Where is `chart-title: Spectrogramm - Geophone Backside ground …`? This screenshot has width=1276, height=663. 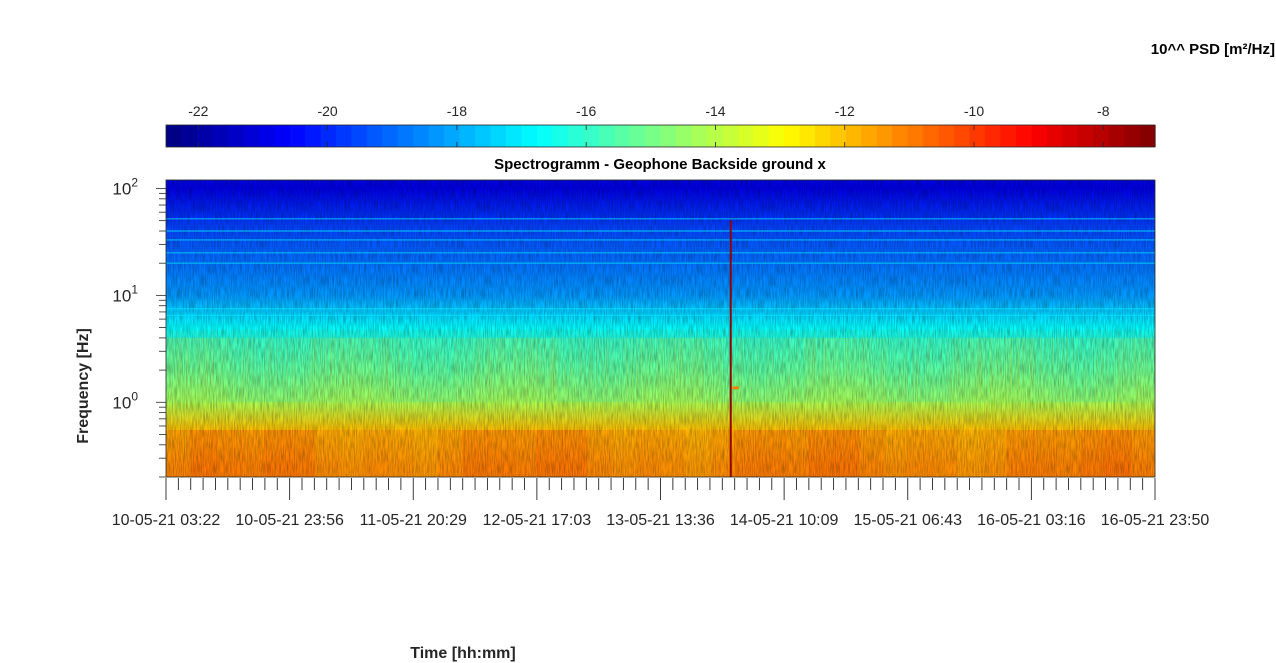 chart-title: Spectrogramm - Geophone Backside ground … is located at coordinates (660, 164).